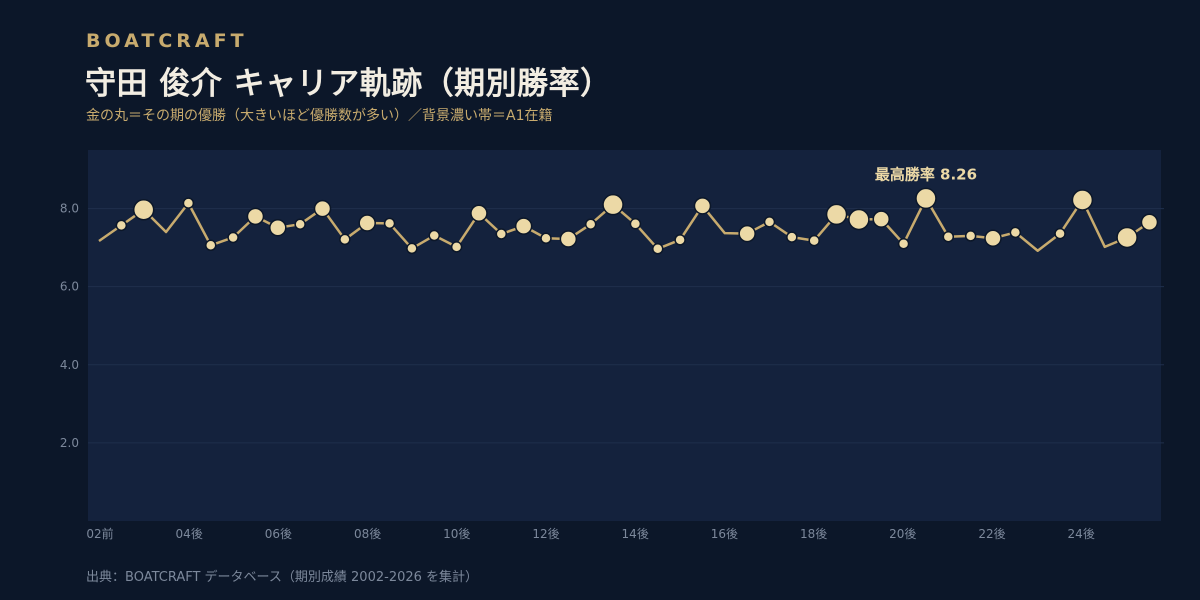 Image resolution: width=1200 pixels, height=600 pixels. I want to click on x-tick-label: 08後, so click(367, 534).